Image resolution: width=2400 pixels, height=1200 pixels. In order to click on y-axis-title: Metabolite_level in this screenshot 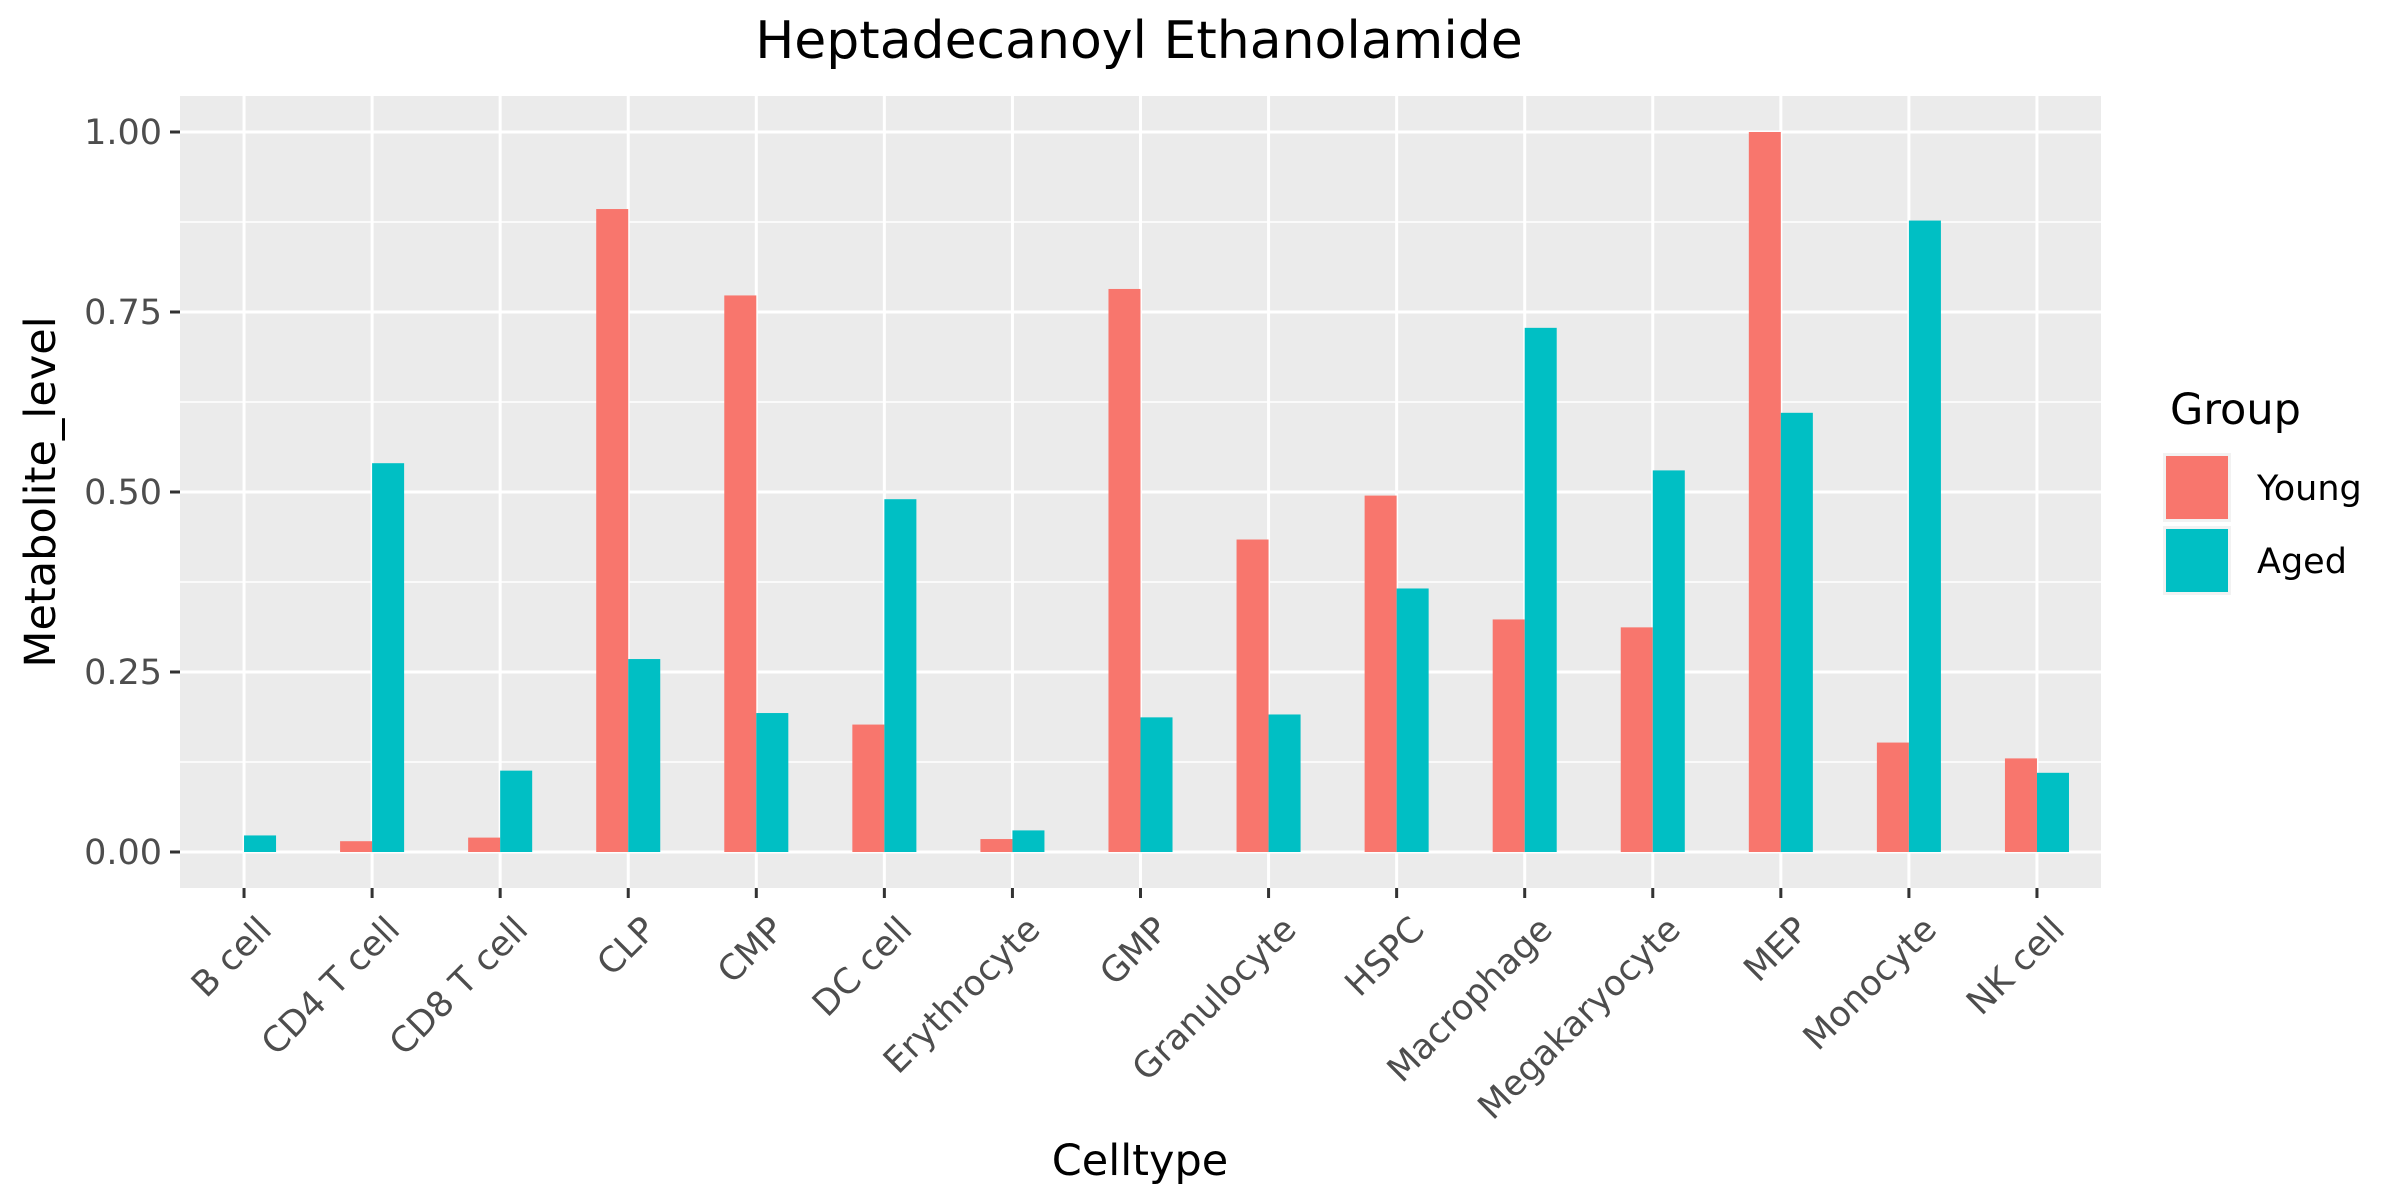, I will do `click(41, 491)`.